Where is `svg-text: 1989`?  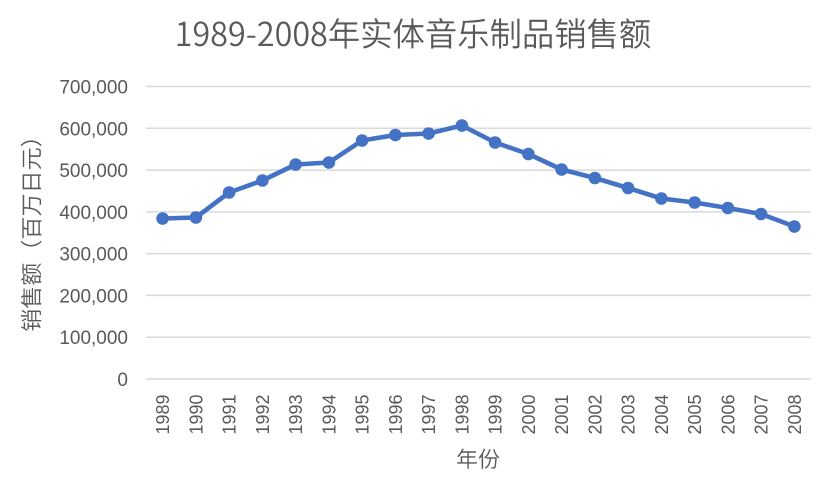
svg-text: 1989 is located at coordinates (163, 414).